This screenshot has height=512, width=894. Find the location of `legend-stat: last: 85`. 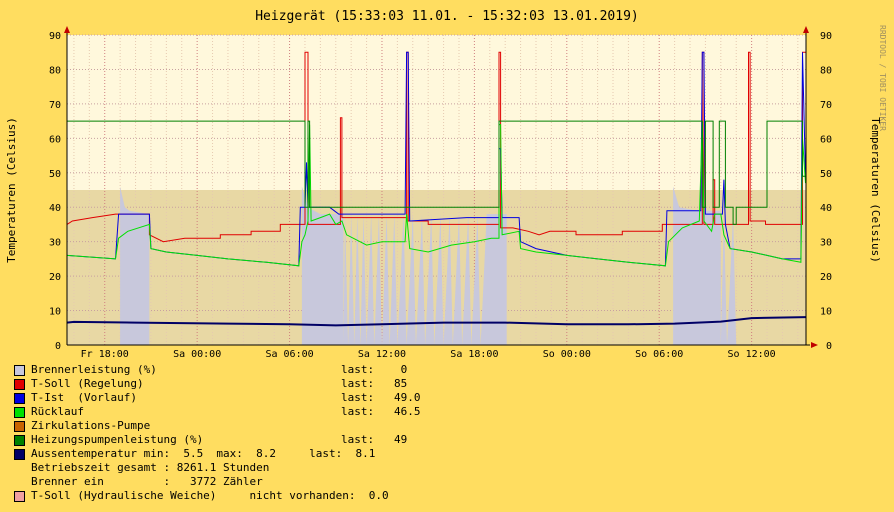

legend-stat: last: 85 is located at coordinates (374, 383).